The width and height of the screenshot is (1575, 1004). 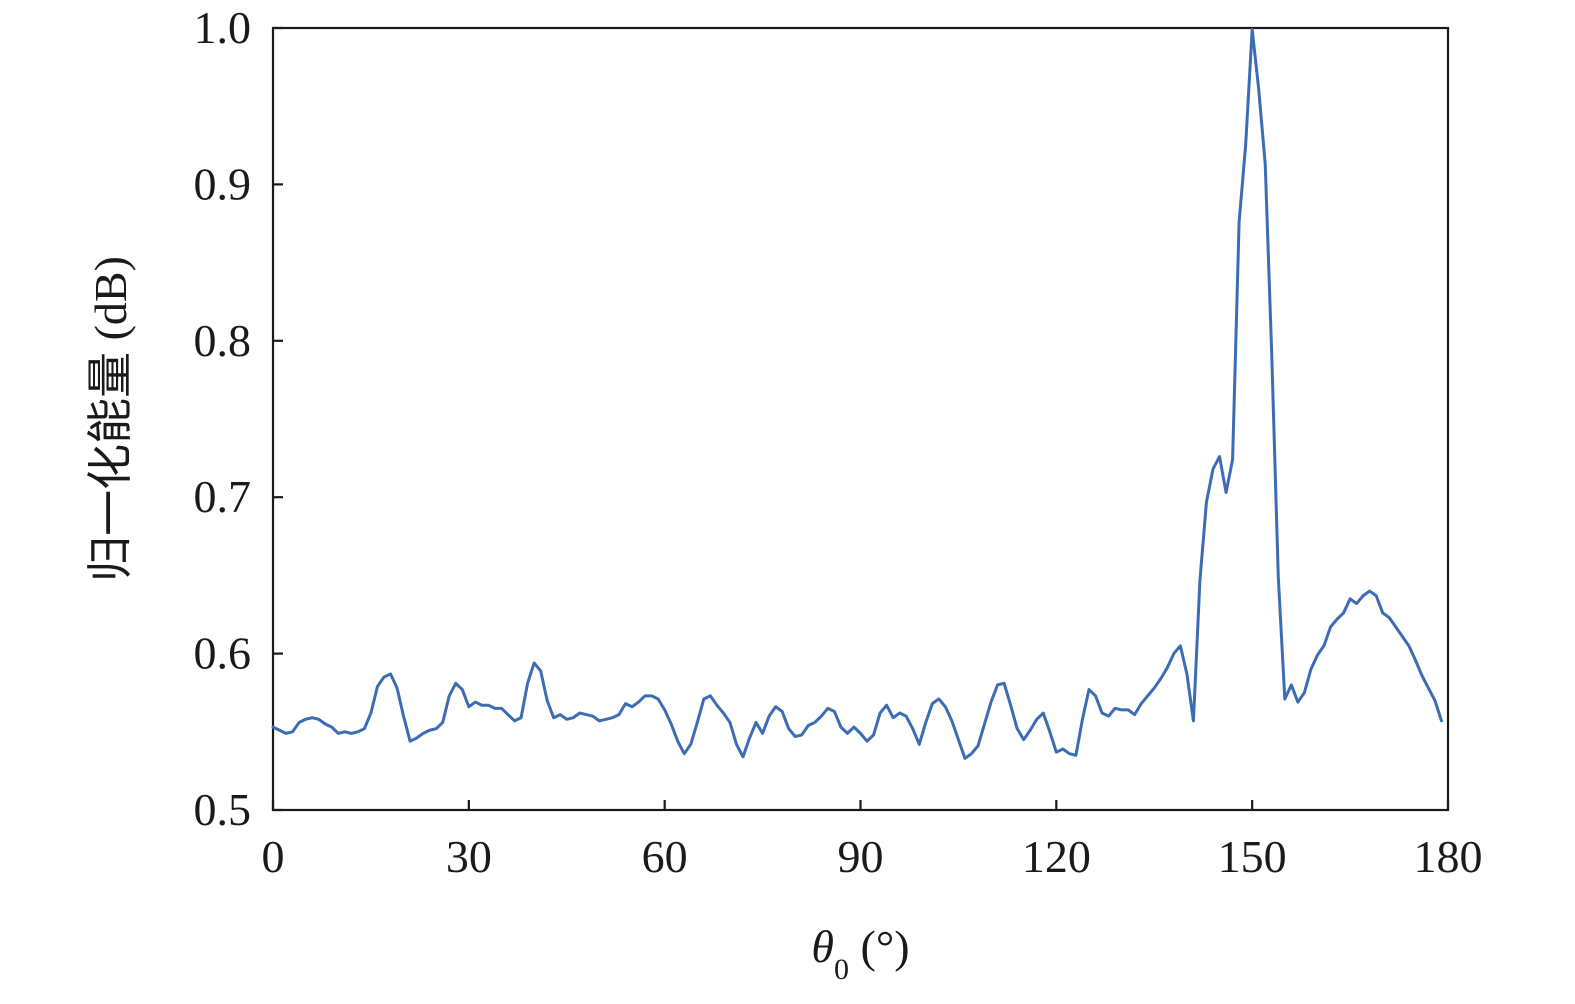 I want to click on x-axis-title: θ0 (°), so click(x=860, y=953).